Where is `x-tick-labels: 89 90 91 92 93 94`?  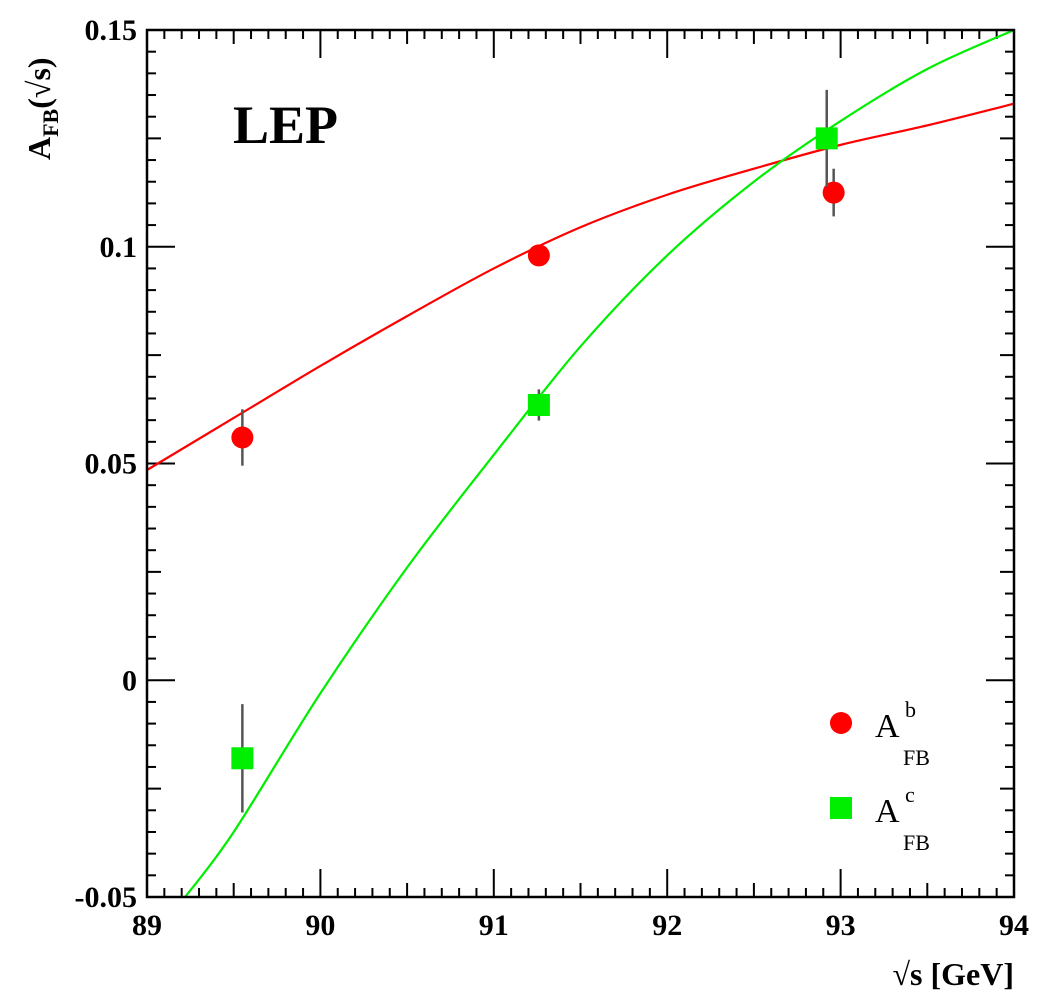
x-tick-labels: 89 90 91 92 93 94 is located at coordinates (580, 925).